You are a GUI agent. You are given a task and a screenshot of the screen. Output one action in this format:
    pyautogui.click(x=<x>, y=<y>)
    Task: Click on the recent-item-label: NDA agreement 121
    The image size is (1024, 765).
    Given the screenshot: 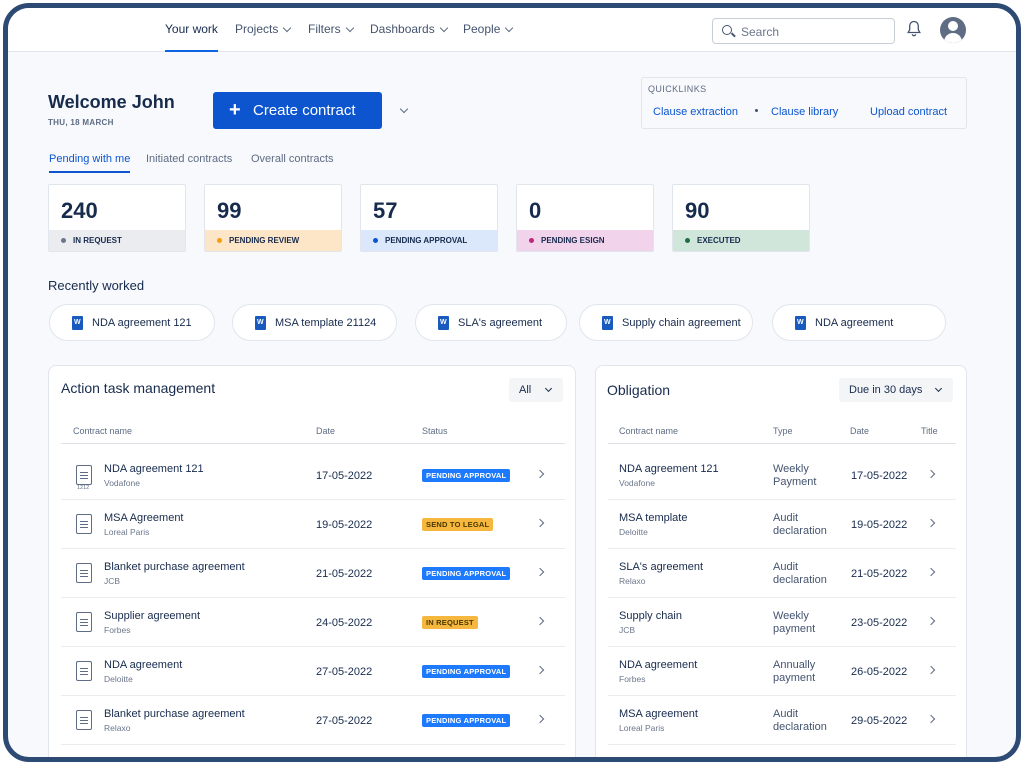 What is the action you would take?
    pyautogui.click(x=142, y=323)
    